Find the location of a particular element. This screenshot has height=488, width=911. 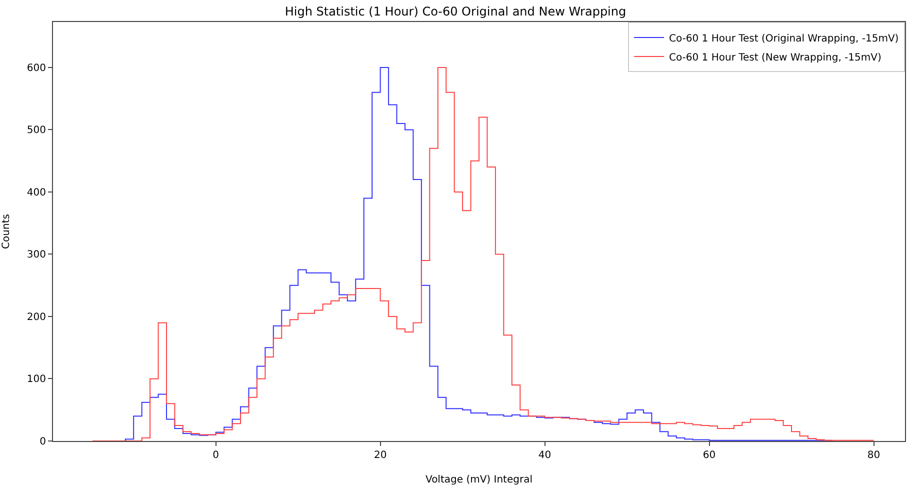

legend-label: Co-60 1 Hour Test (Original Wrapping, -15mV) is located at coordinates (784, 38).